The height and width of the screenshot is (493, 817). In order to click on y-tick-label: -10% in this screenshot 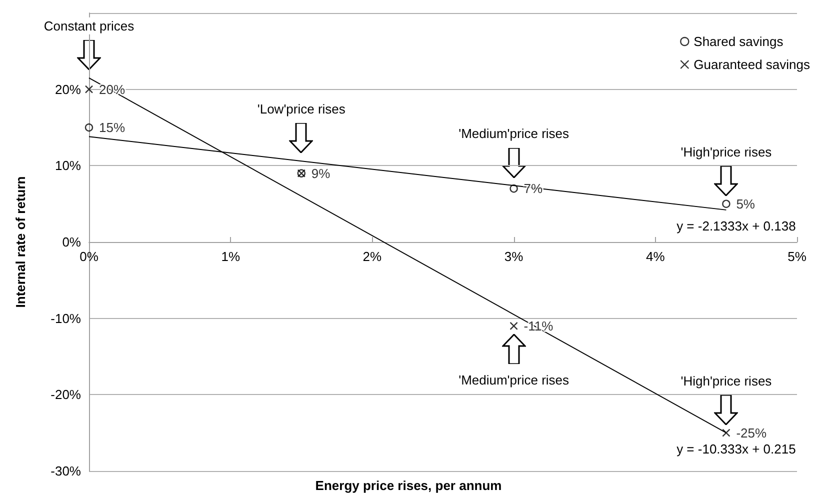, I will do `click(66, 318)`.